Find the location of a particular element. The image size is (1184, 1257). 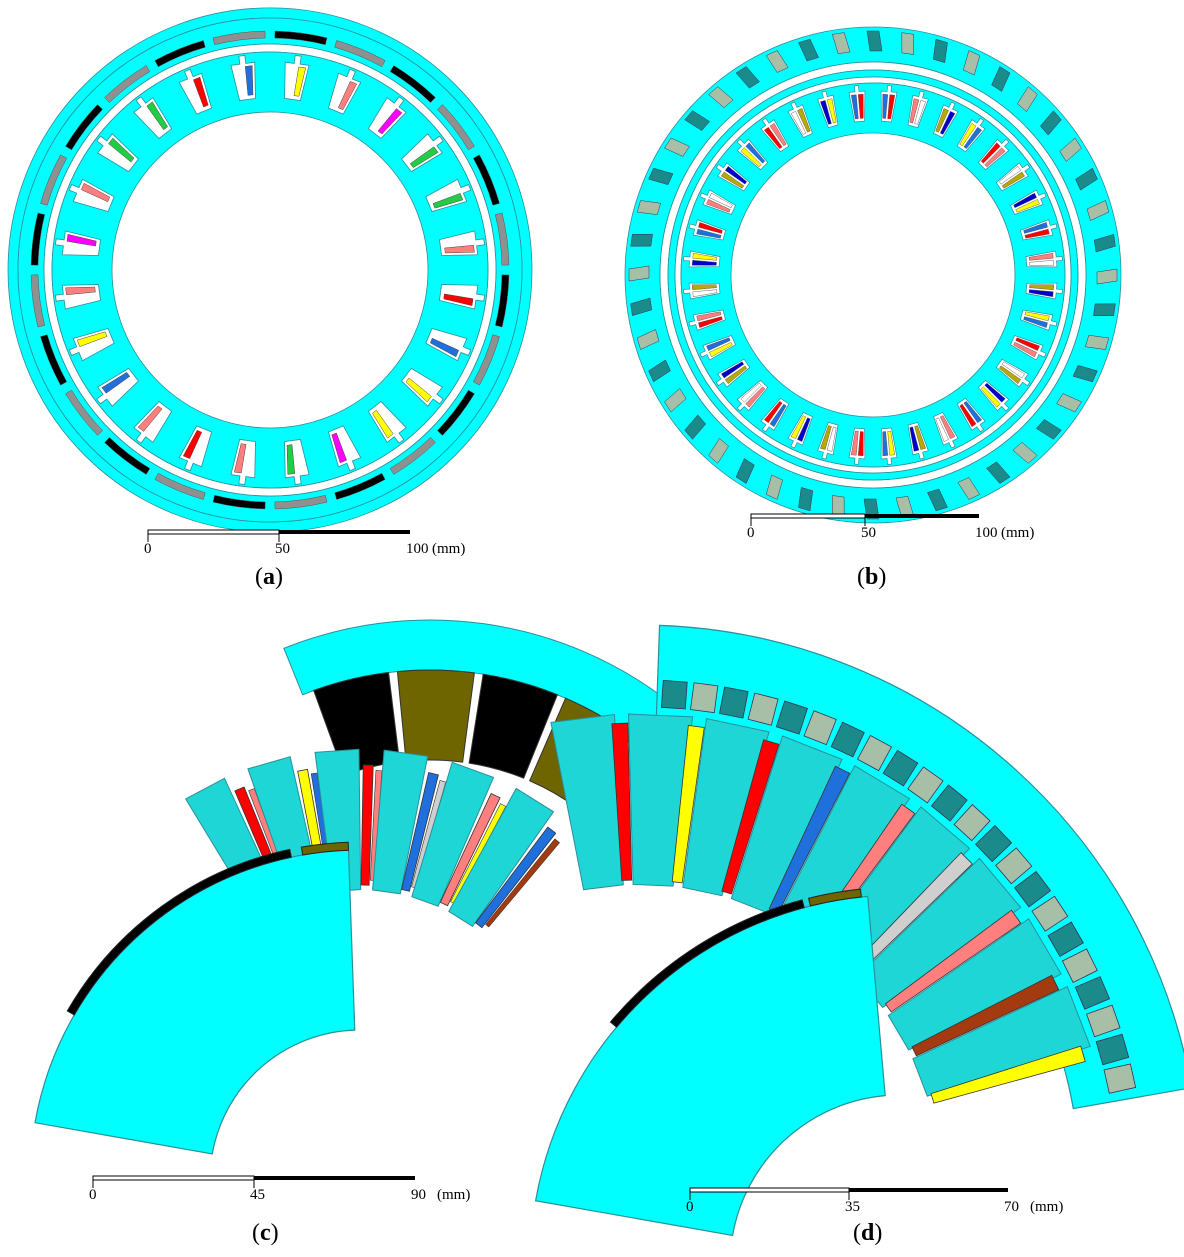

stator-core is located at coordinates (270, 270).